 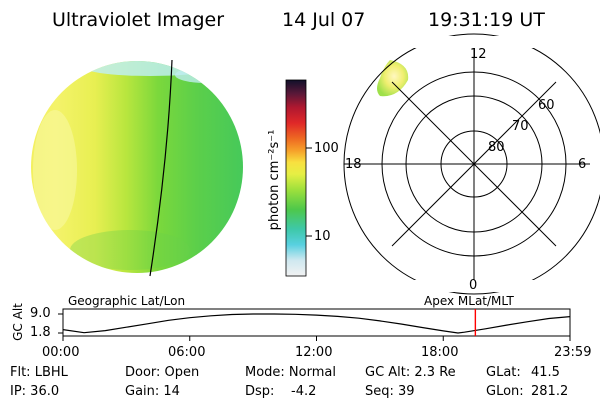 I want to click on geographic-label: Geographic Lat/Lon, so click(x=127, y=301).